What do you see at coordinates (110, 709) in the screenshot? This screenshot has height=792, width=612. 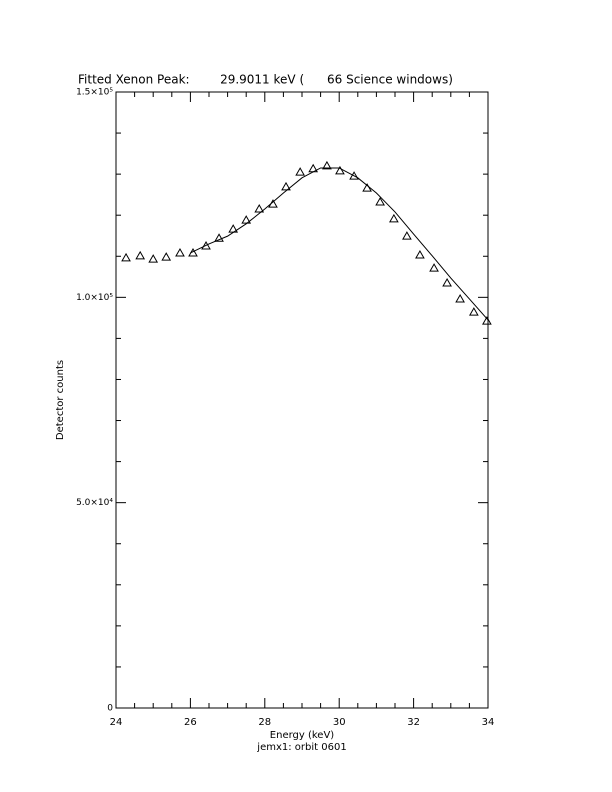 I see `y-tick-label: 0` at bounding box center [110, 709].